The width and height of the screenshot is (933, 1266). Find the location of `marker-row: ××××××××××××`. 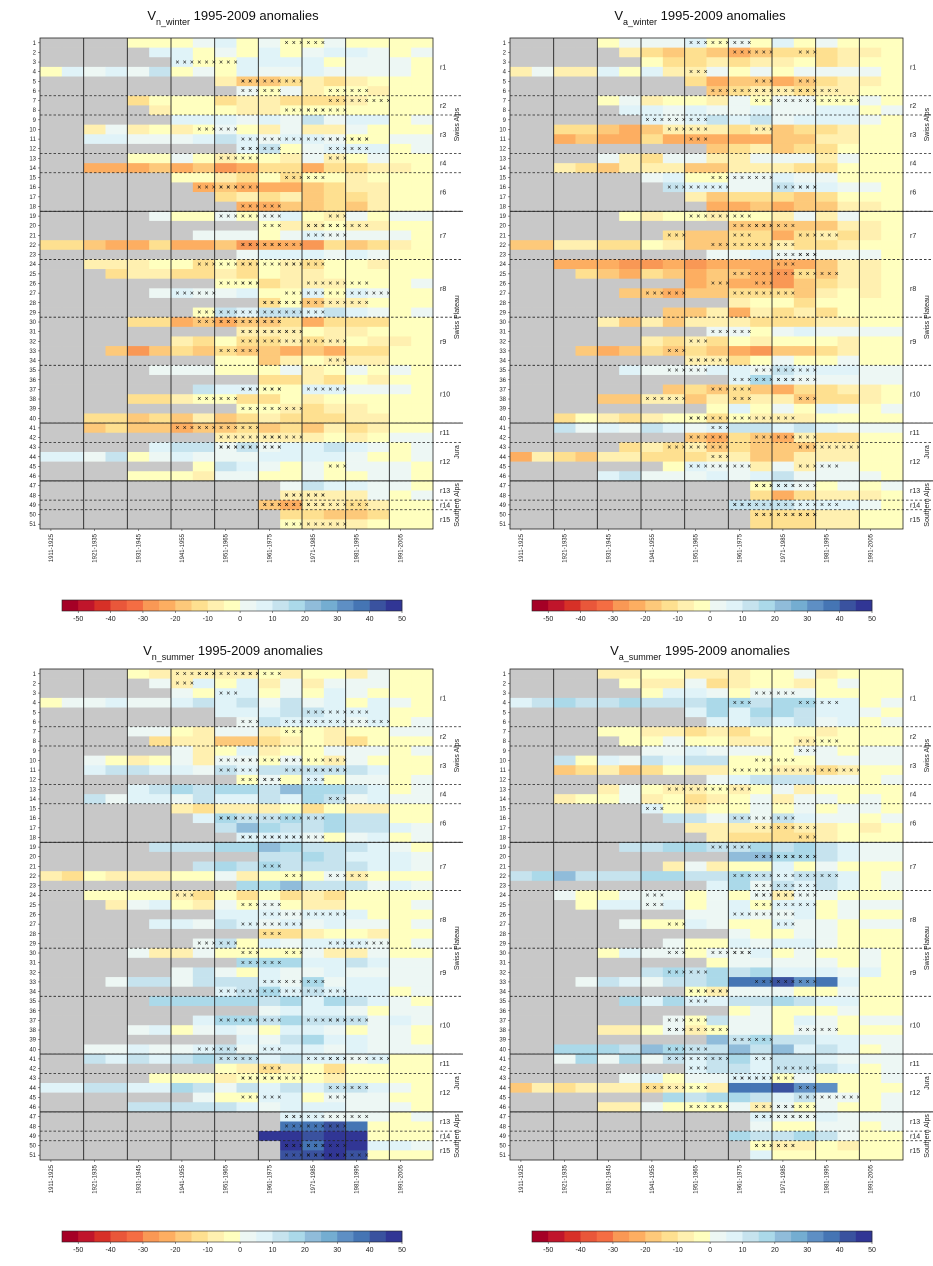

marker-row: ×××××××××××× is located at coordinates (283, 780).